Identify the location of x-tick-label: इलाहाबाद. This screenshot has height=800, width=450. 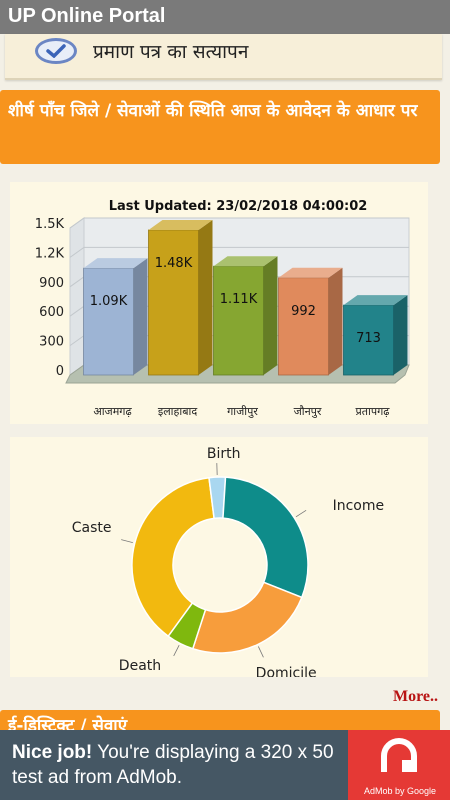
(178, 411).